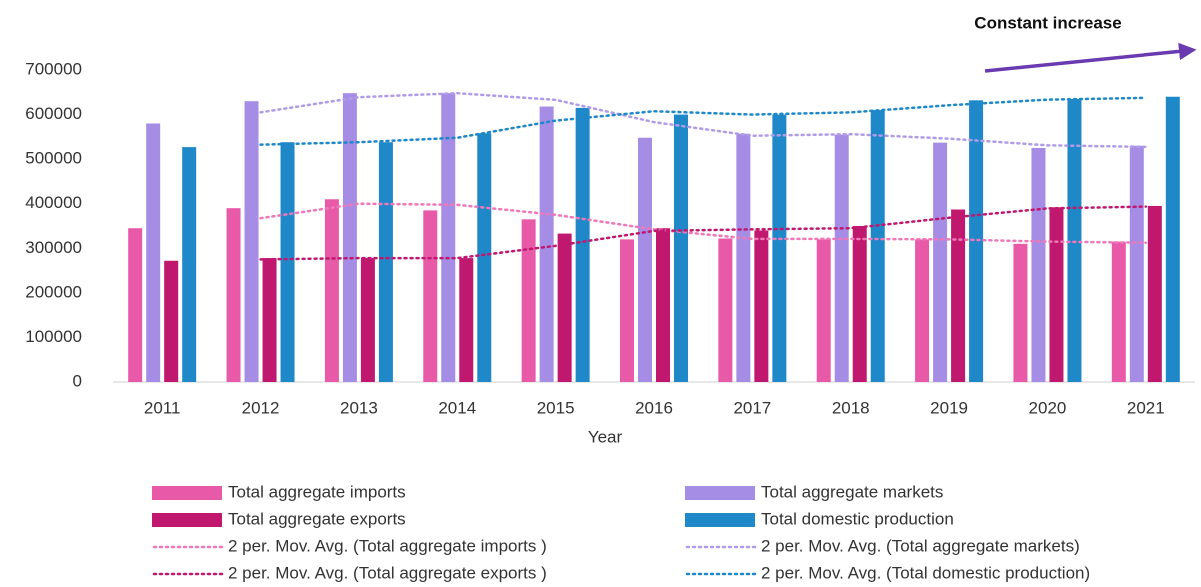 Image resolution: width=1201 pixels, height=587 pixels. Describe the element at coordinates (53, 291) in the screenshot. I see `y-tick-label: 200000` at that location.